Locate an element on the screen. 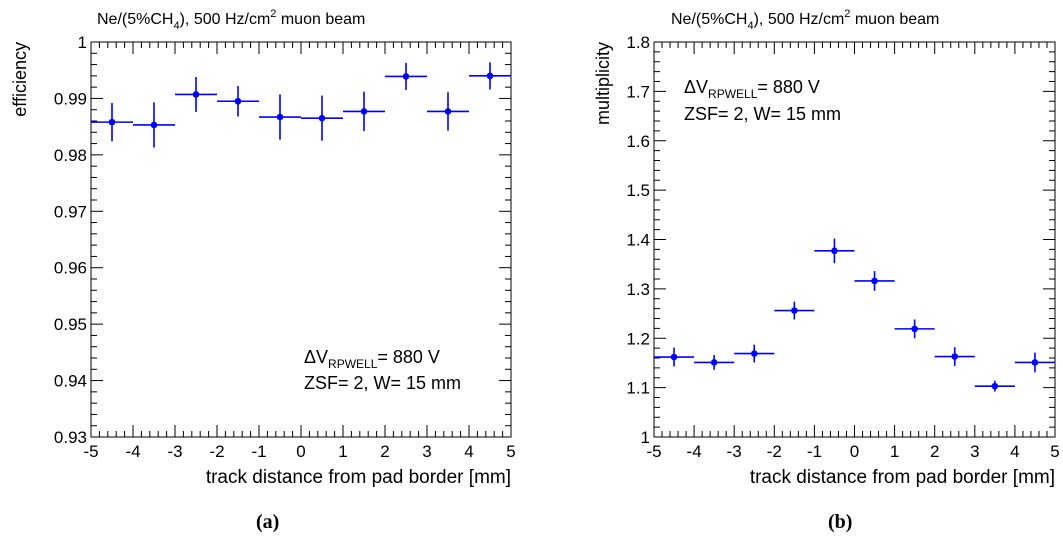 The height and width of the screenshot is (551, 1063). y-tick-label: 1.7 is located at coordinates (638, 91).